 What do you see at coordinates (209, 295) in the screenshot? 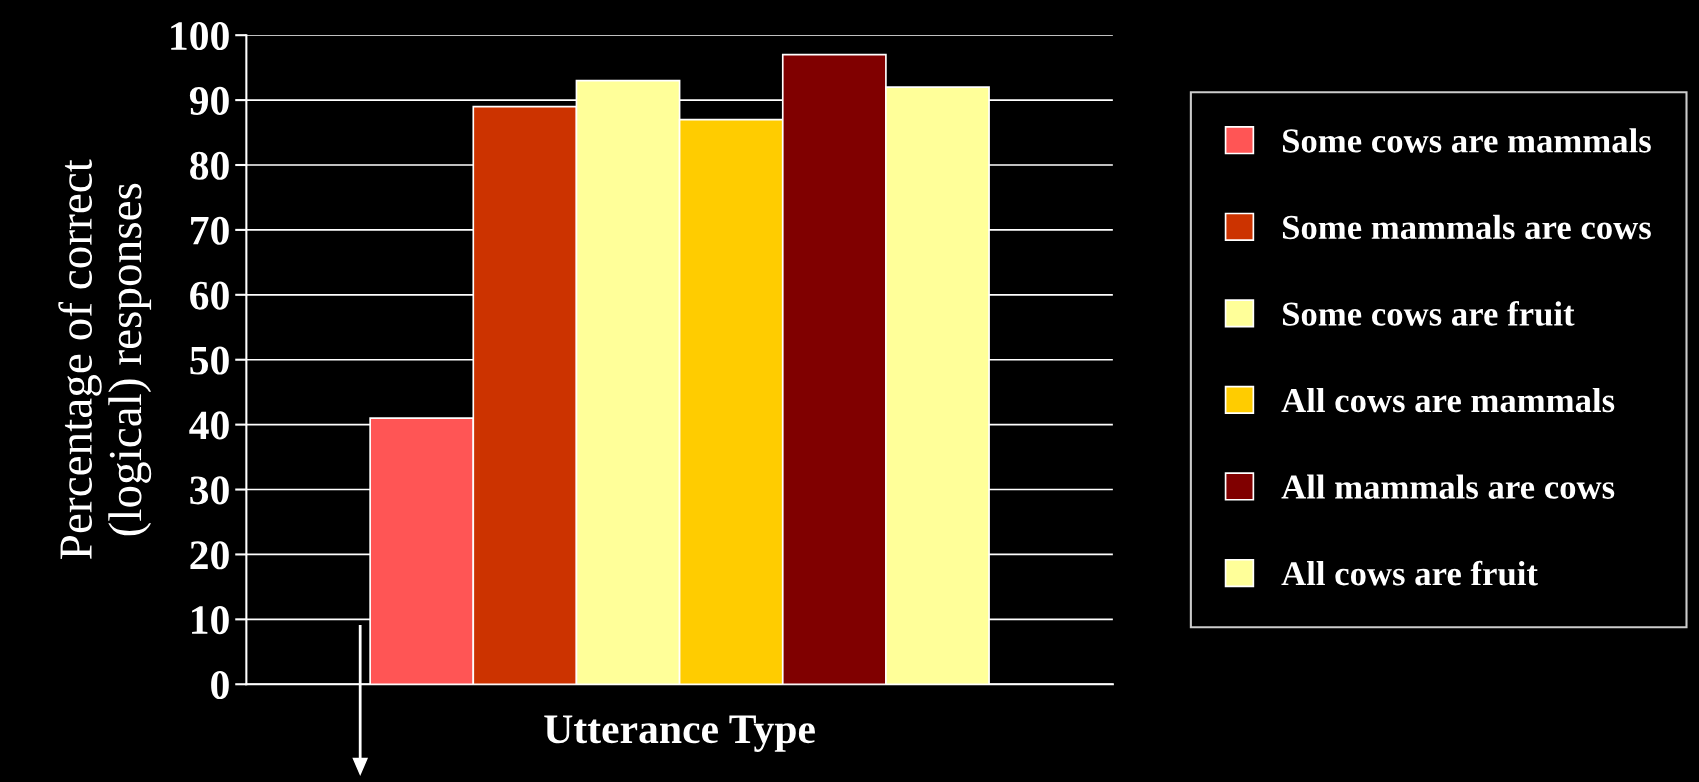
I see `y-tick-label: 60` at bounding box center [209, 295].